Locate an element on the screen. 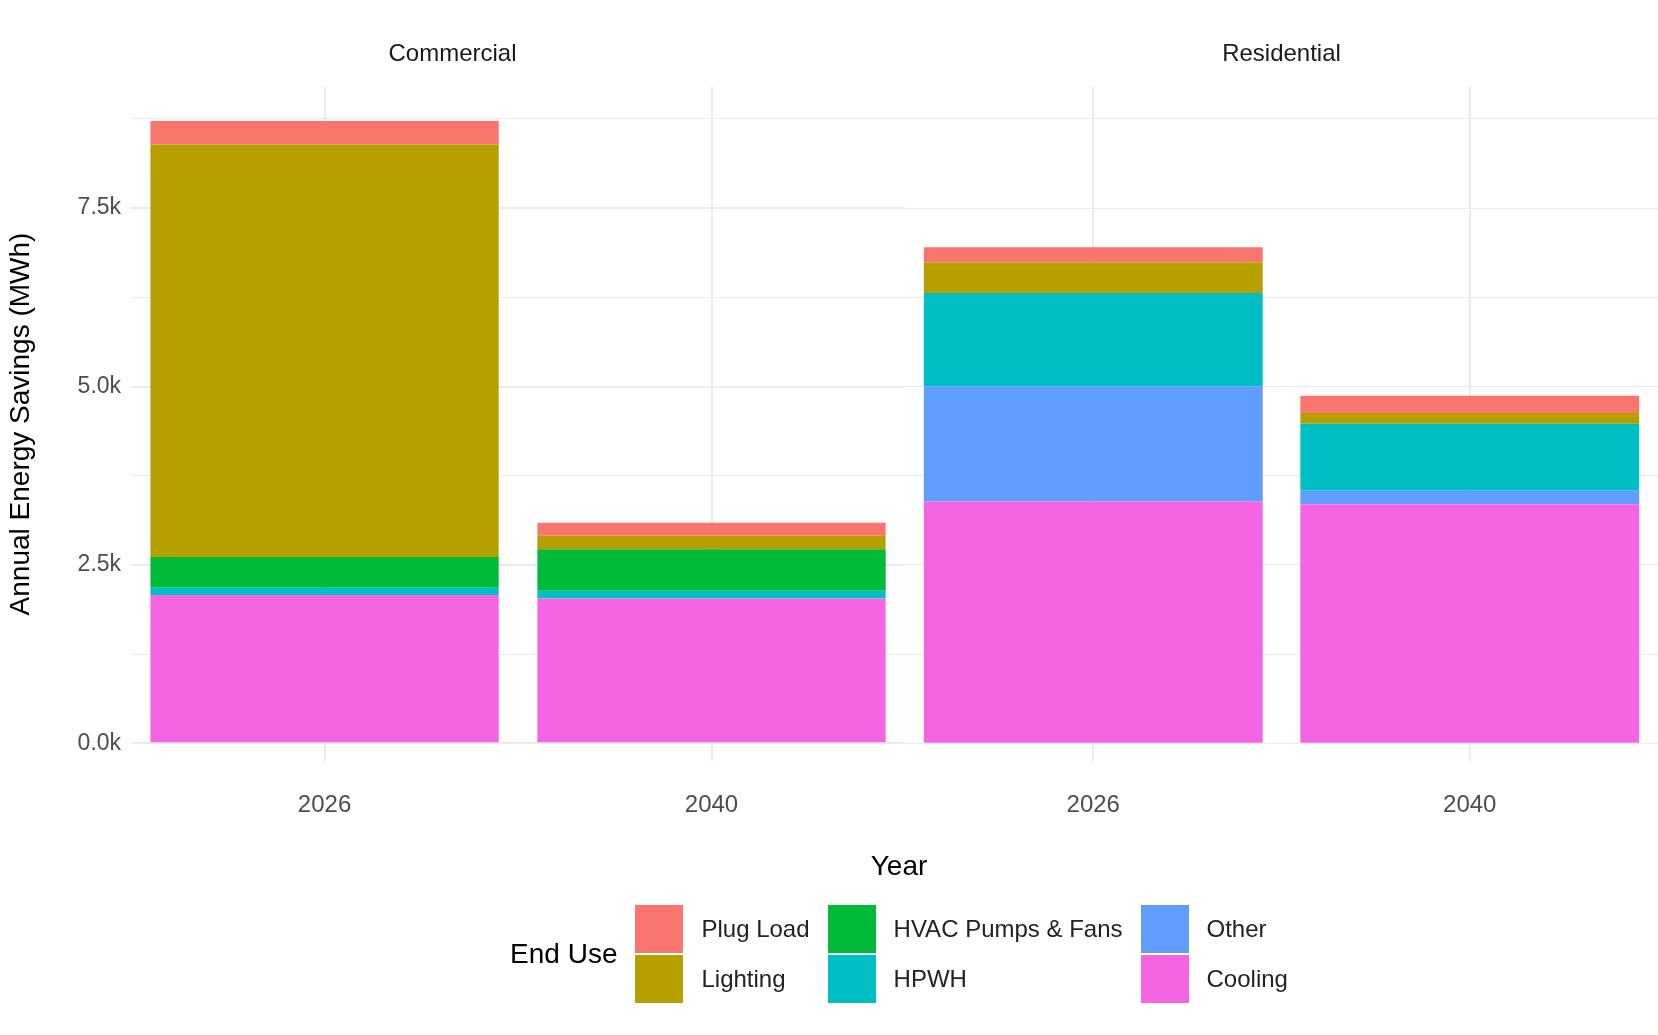 This screenshot has width=1658, height=1035. legend-label: Plug Load is located at coordinates (755, 929).